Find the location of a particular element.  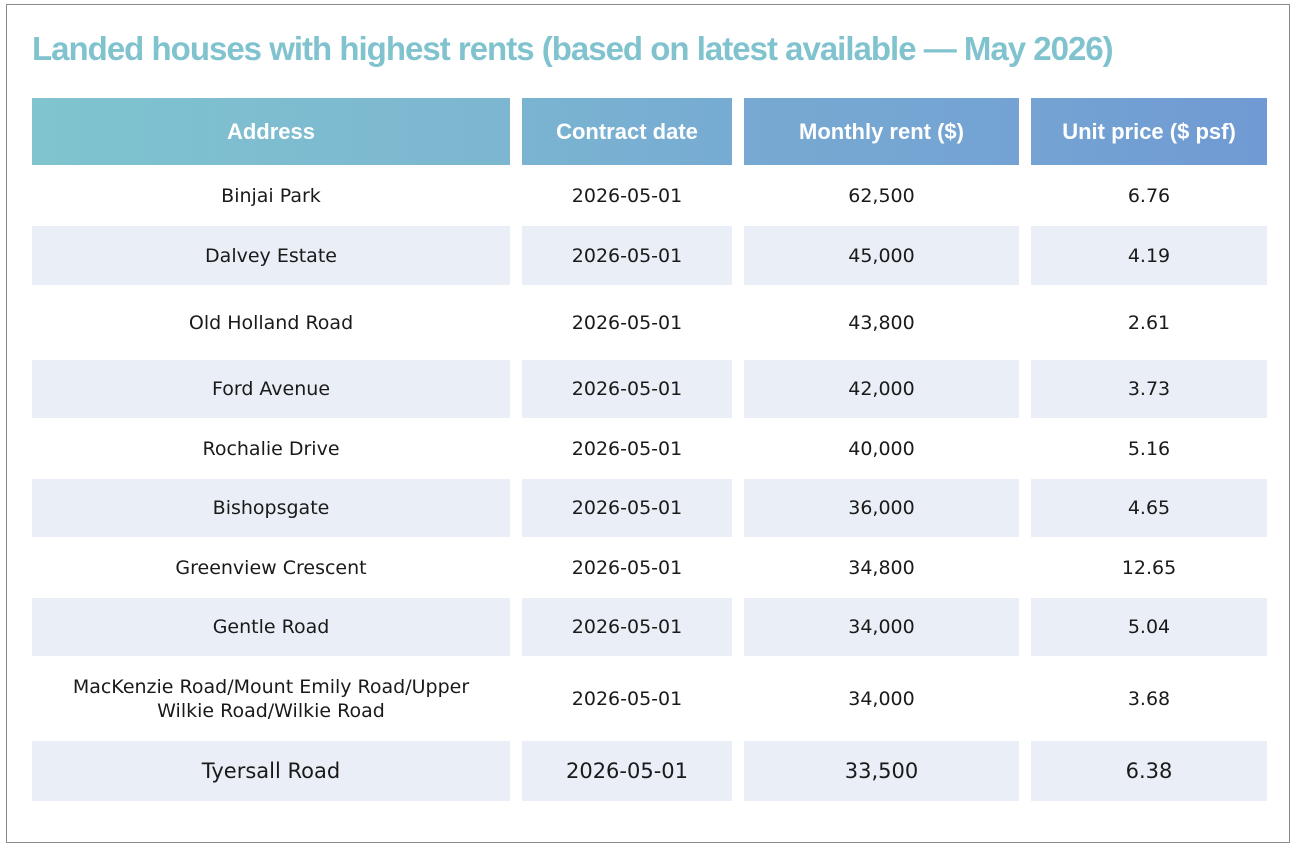

column-header: Address is located at coordinates (271, 131).